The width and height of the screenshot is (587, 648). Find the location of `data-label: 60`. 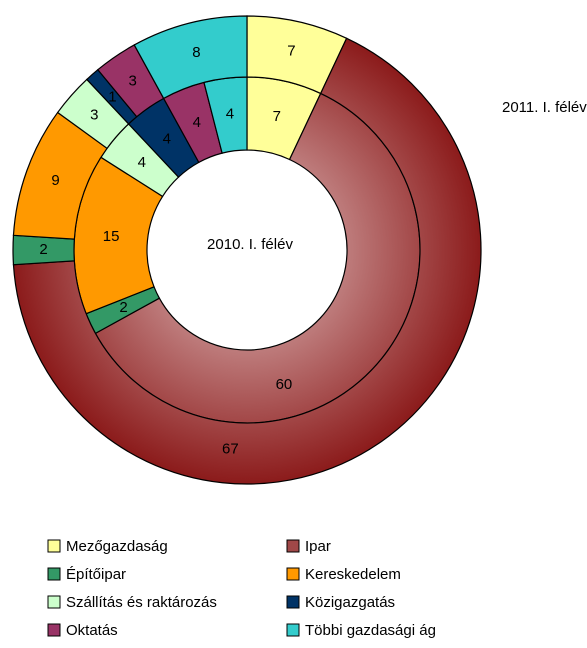

data-label: 60 is located at coordinates (284, 384).